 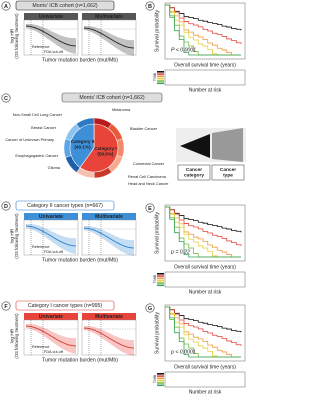 What do you see at coordinates (148, 183) in the screenshot?
I see `cancer-type-label: Head and Neck Cancer` at bounding box center [148, 183].